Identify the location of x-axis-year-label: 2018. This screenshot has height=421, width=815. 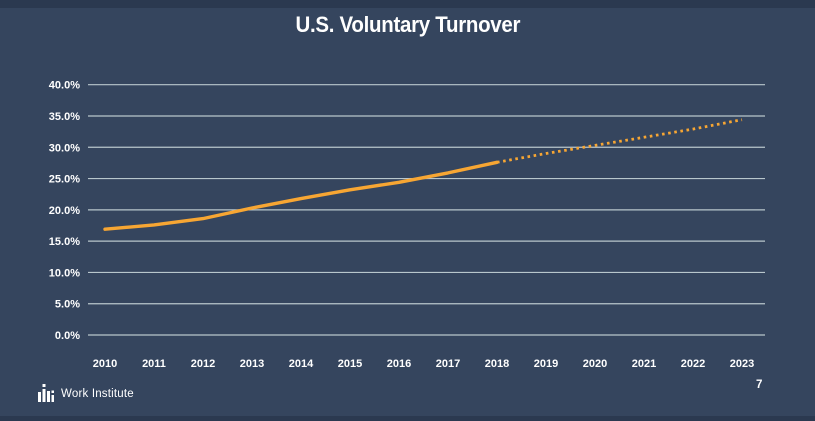
(497, 364).